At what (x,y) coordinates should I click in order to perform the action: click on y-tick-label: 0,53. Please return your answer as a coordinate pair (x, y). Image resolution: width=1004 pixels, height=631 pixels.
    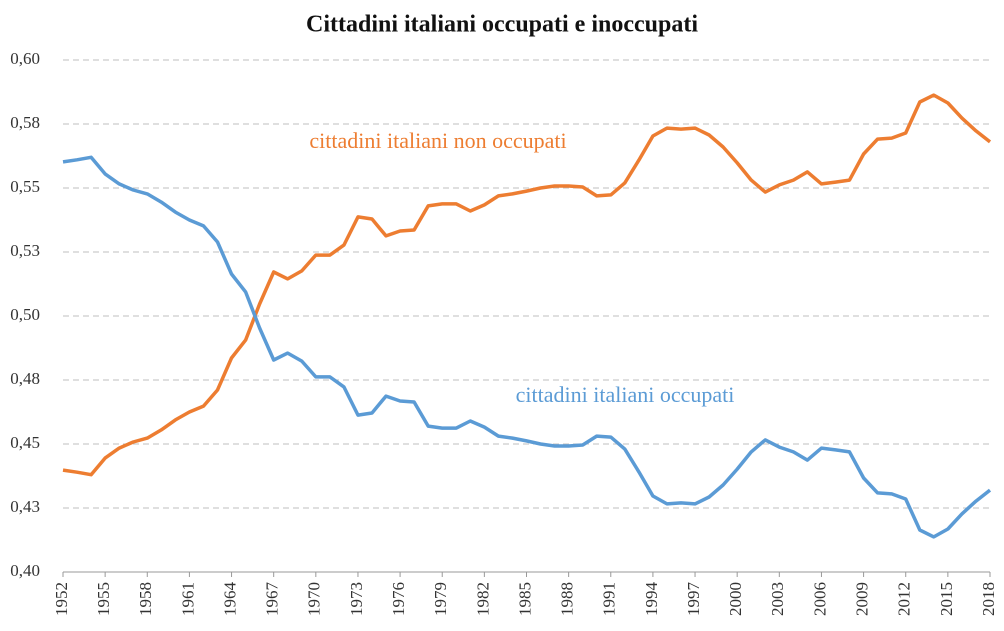
    Looking at the image, I should click on (25, 250).